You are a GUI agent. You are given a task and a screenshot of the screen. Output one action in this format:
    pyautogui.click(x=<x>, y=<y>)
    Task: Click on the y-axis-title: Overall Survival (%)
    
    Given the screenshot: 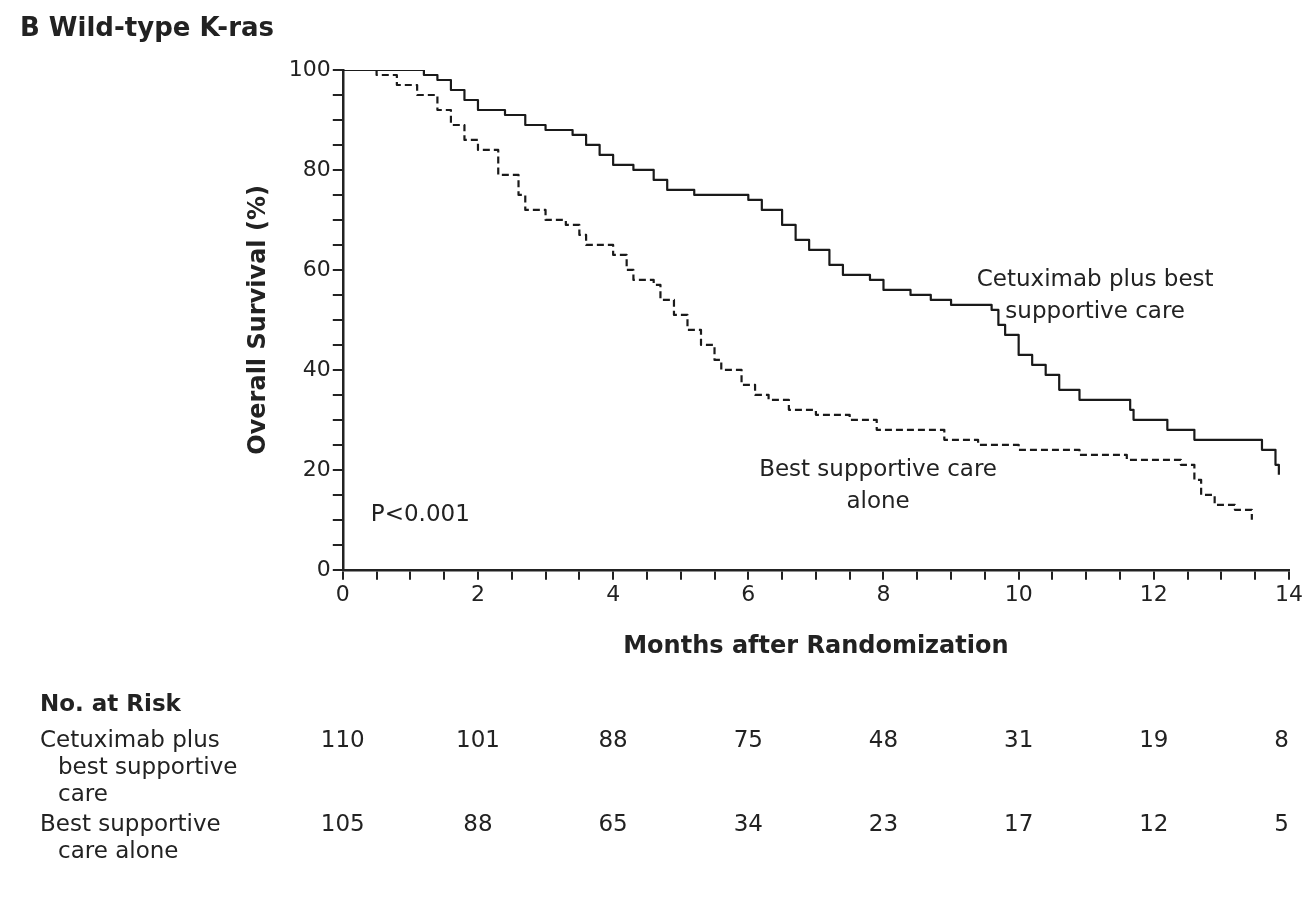 What is the action you would take?
    pyautogui.click(x=256, y=320)
    